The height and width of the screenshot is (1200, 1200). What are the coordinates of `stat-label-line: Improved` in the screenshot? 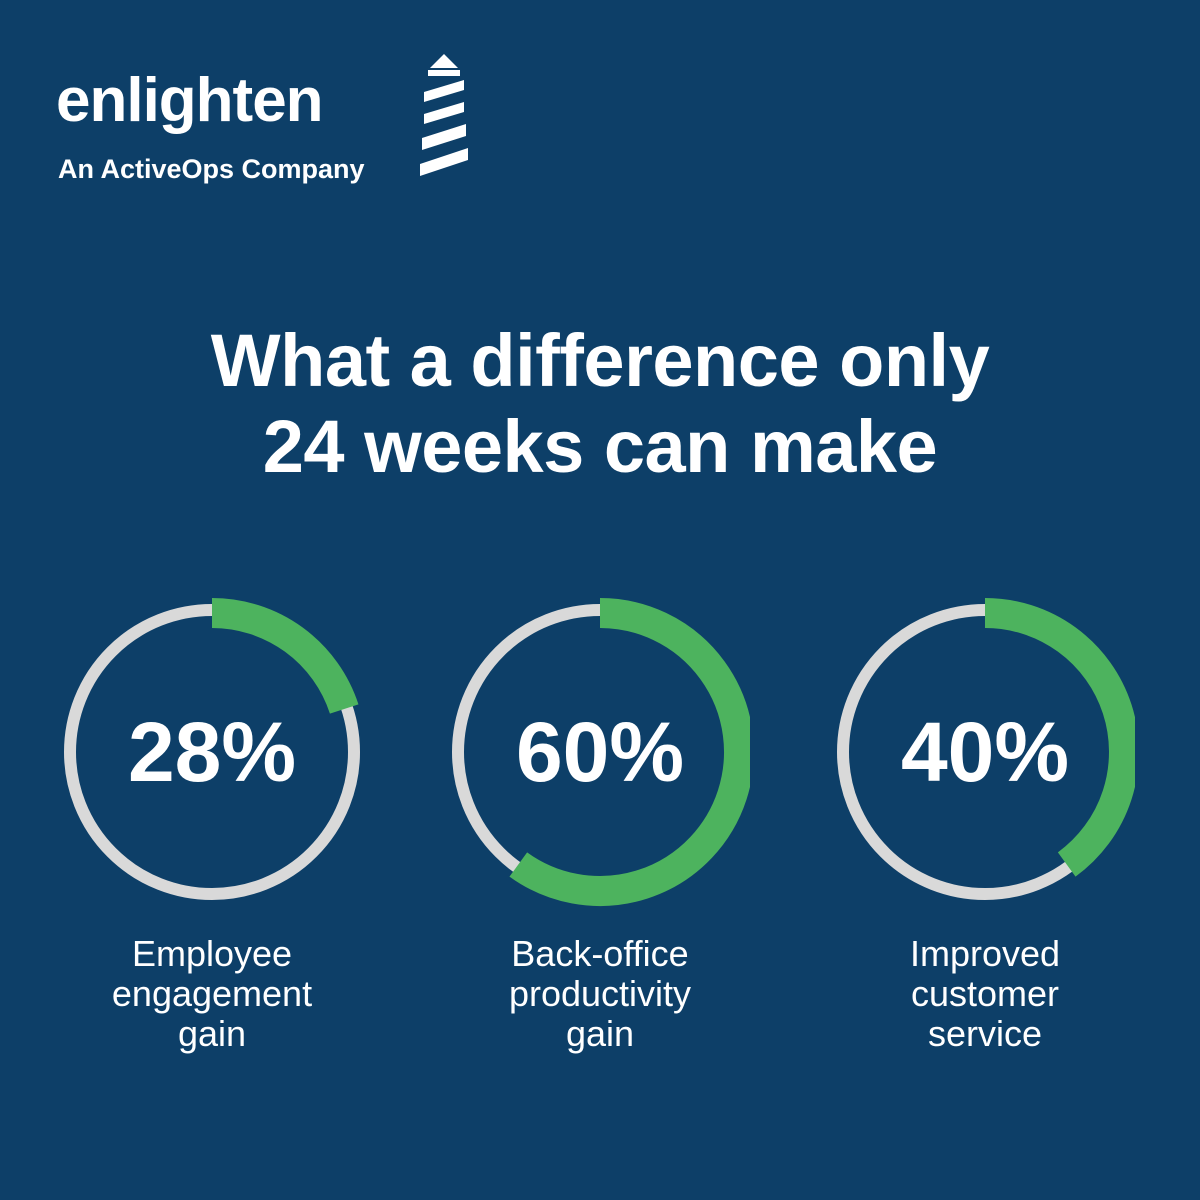 It's located at (985, 953).